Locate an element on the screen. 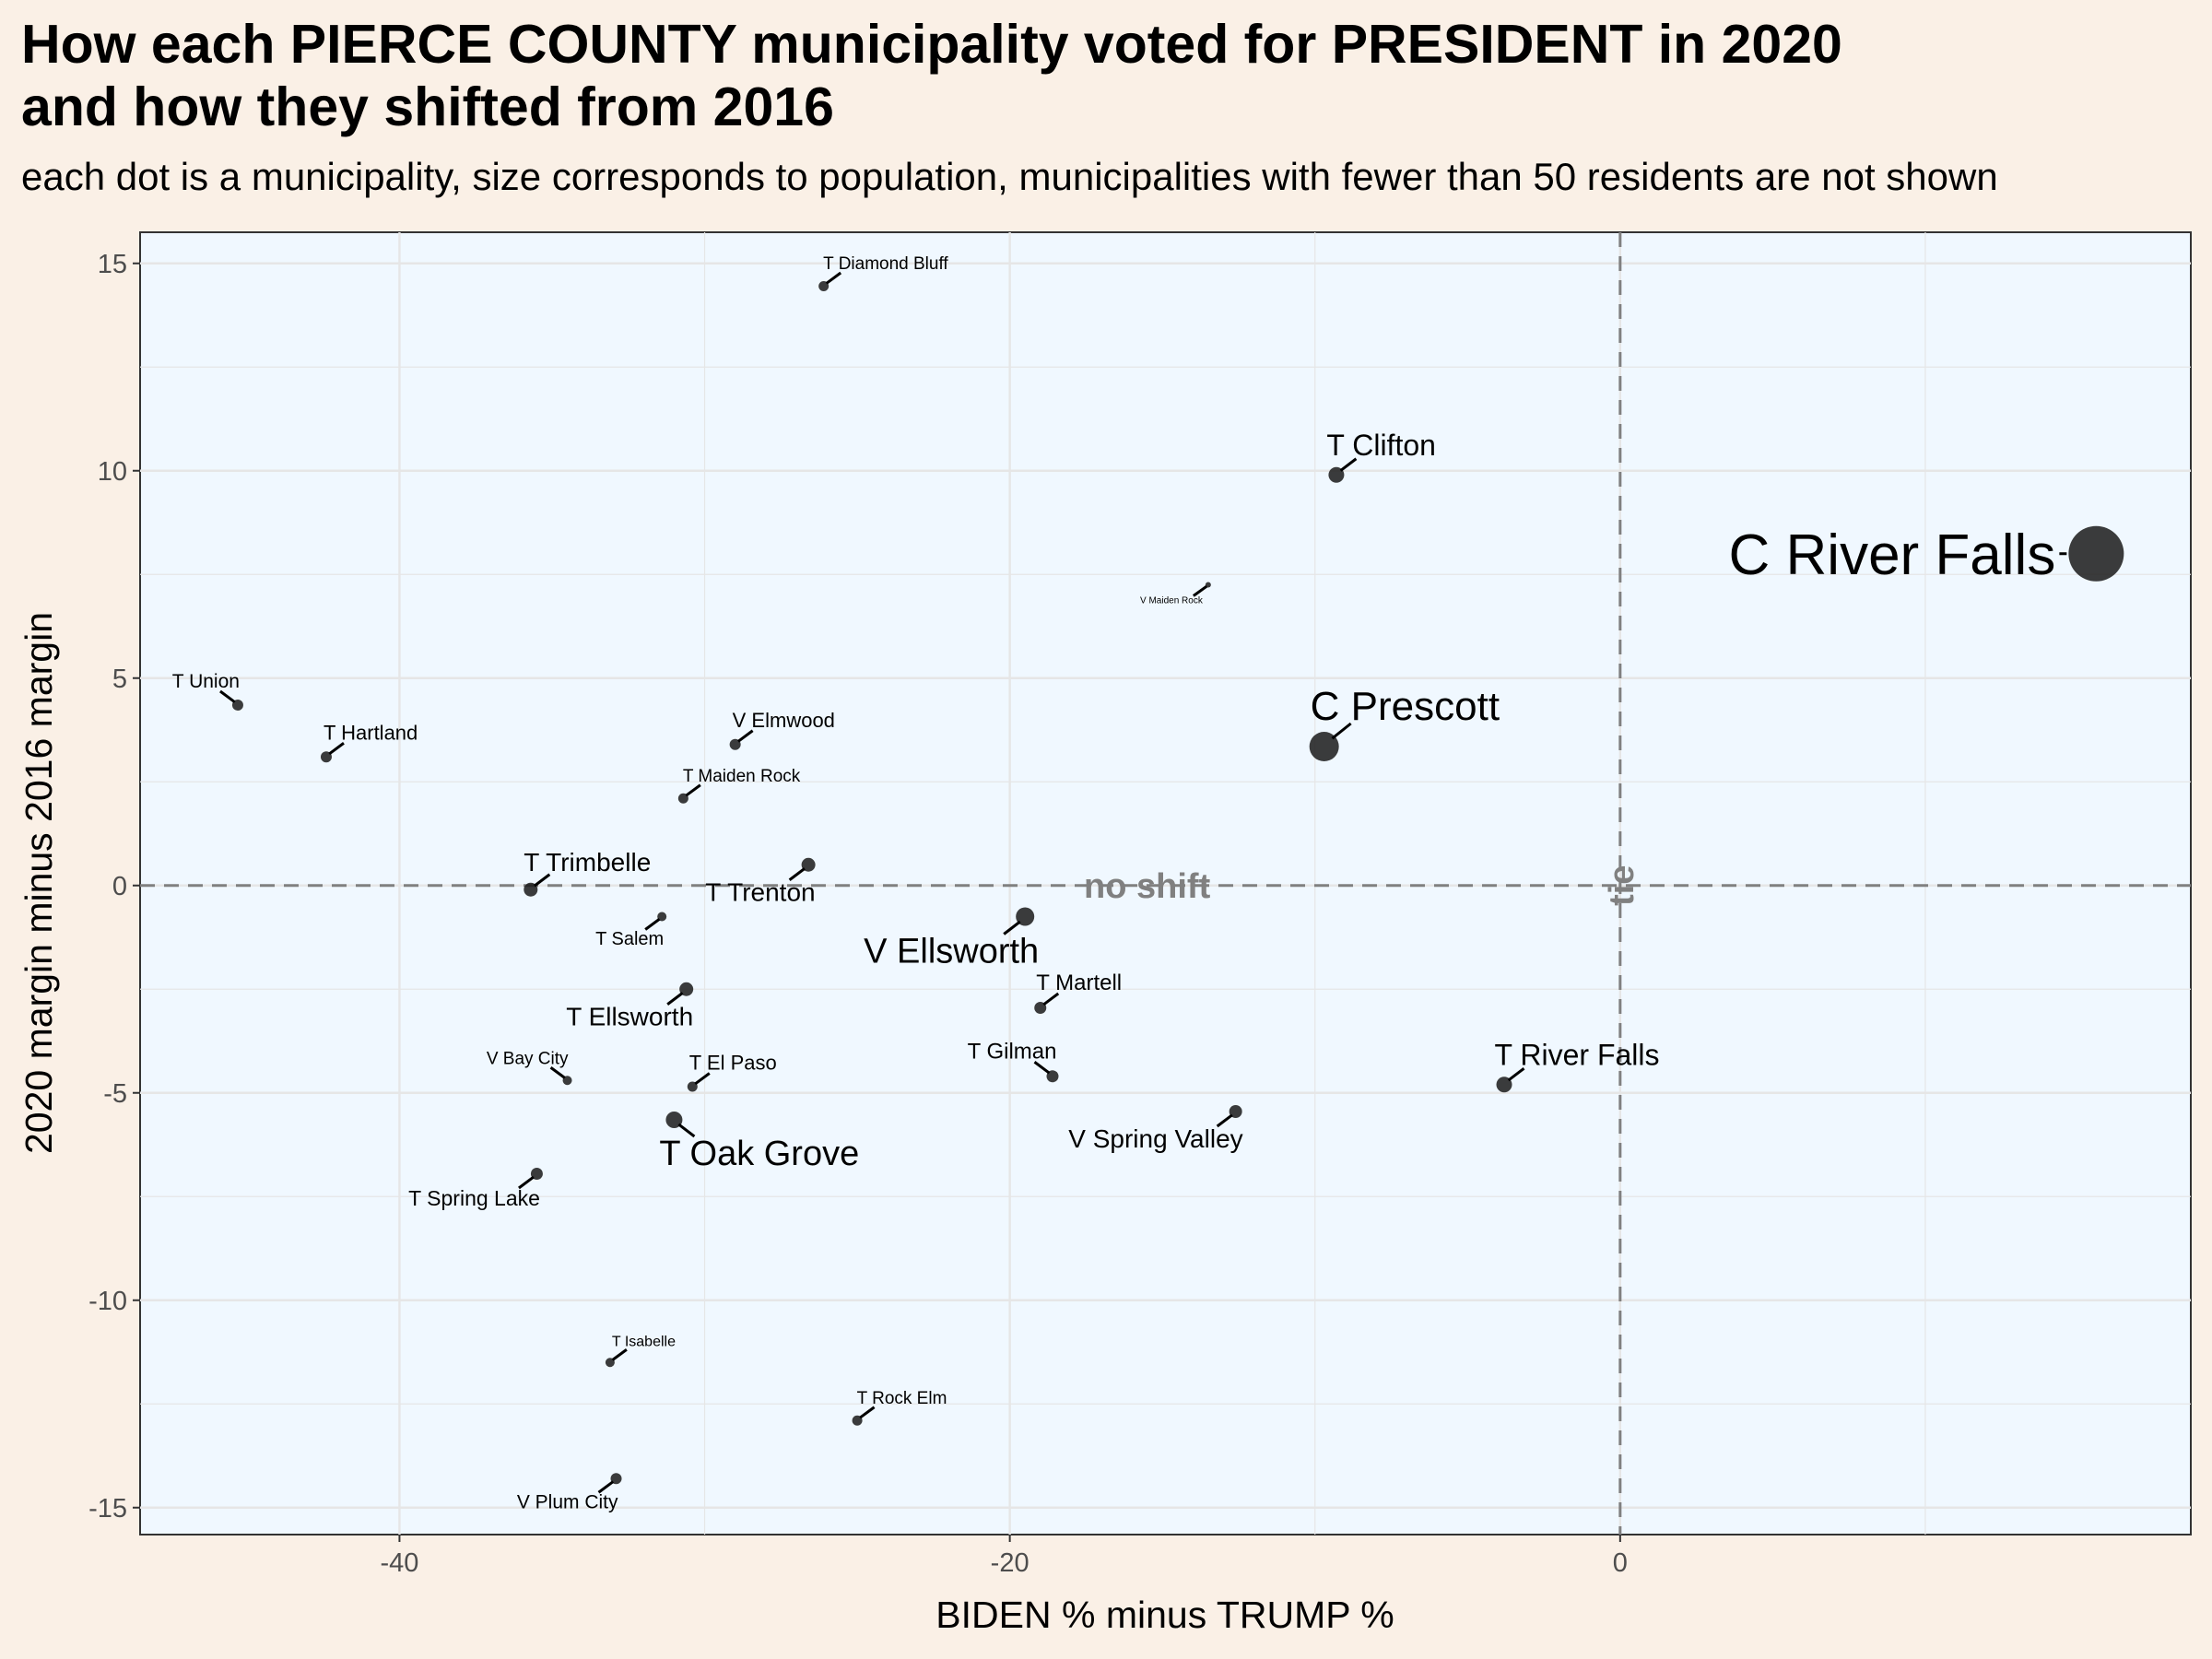  x-axis-title: BIDEN % minus TRUMP % is located at coordinates (1164, 1615).